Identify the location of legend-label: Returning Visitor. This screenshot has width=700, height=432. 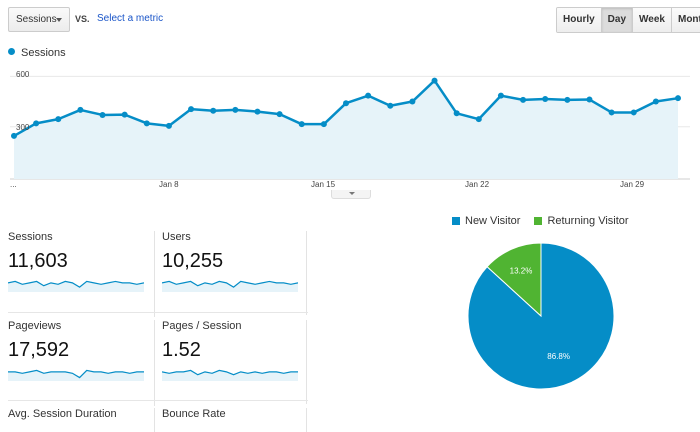
(588, 221).